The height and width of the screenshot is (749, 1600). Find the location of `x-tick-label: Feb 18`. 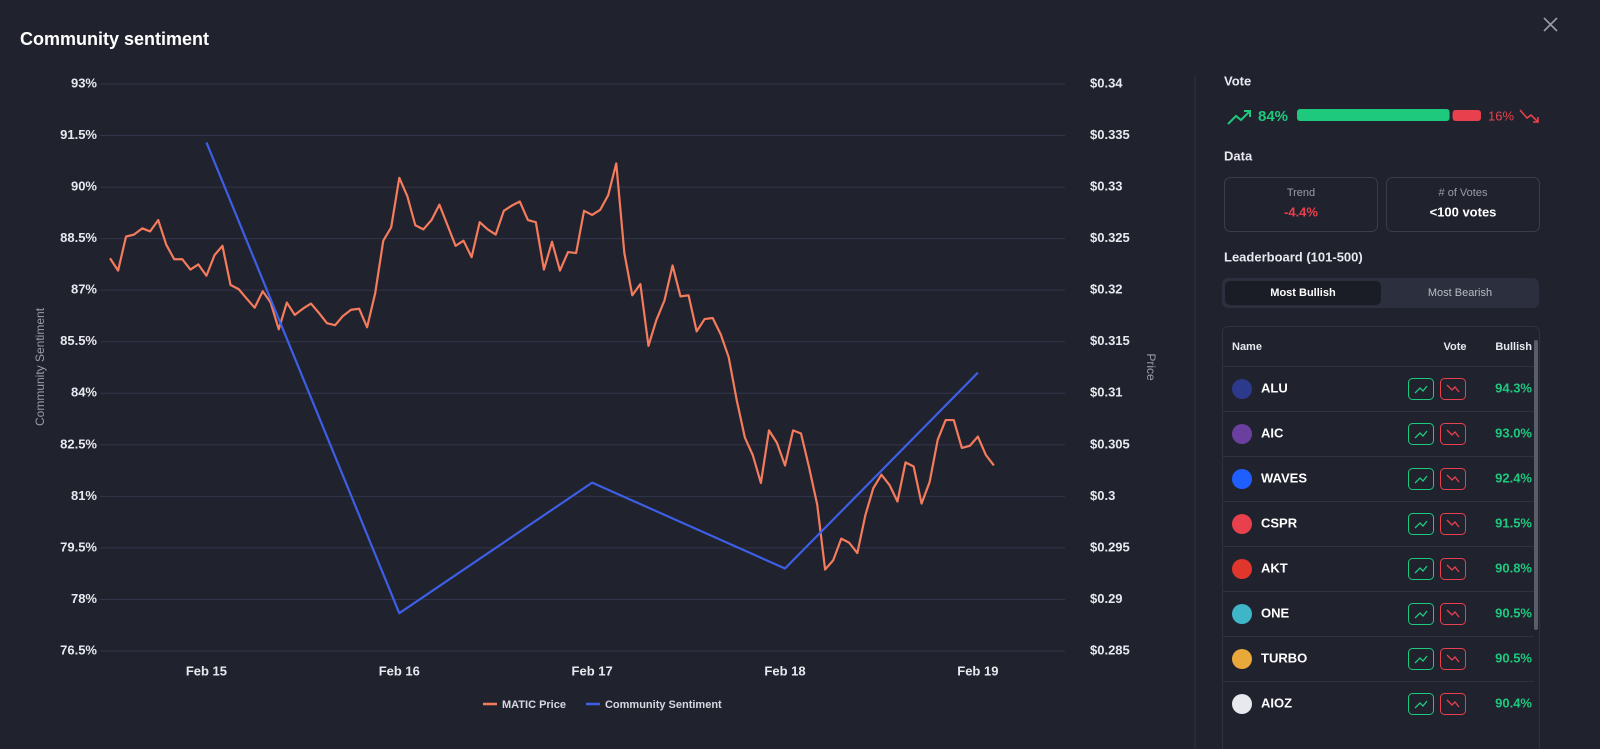

x-tick-label: Feb 18 is located at coordinates (784, 670).